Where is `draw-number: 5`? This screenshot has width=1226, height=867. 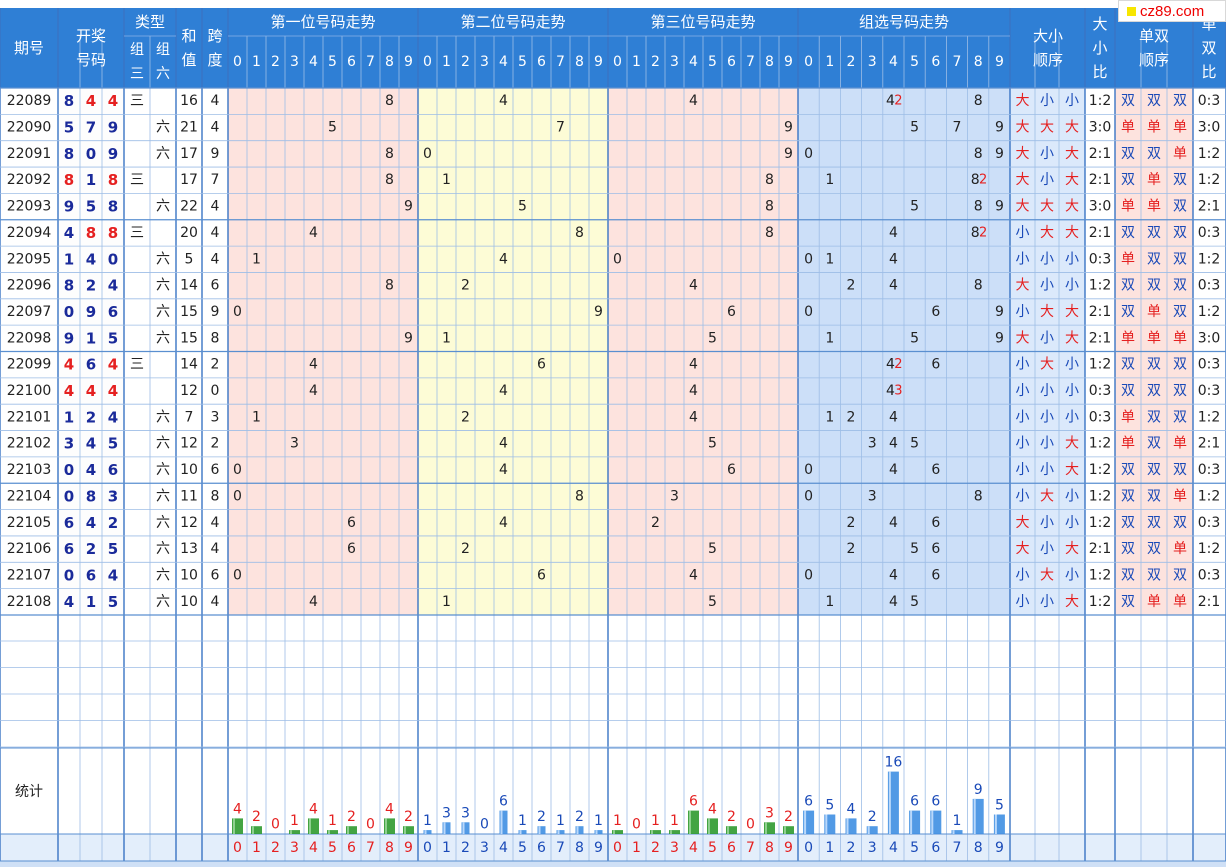 draw-number: 5 is located at coordinates (113, 549).